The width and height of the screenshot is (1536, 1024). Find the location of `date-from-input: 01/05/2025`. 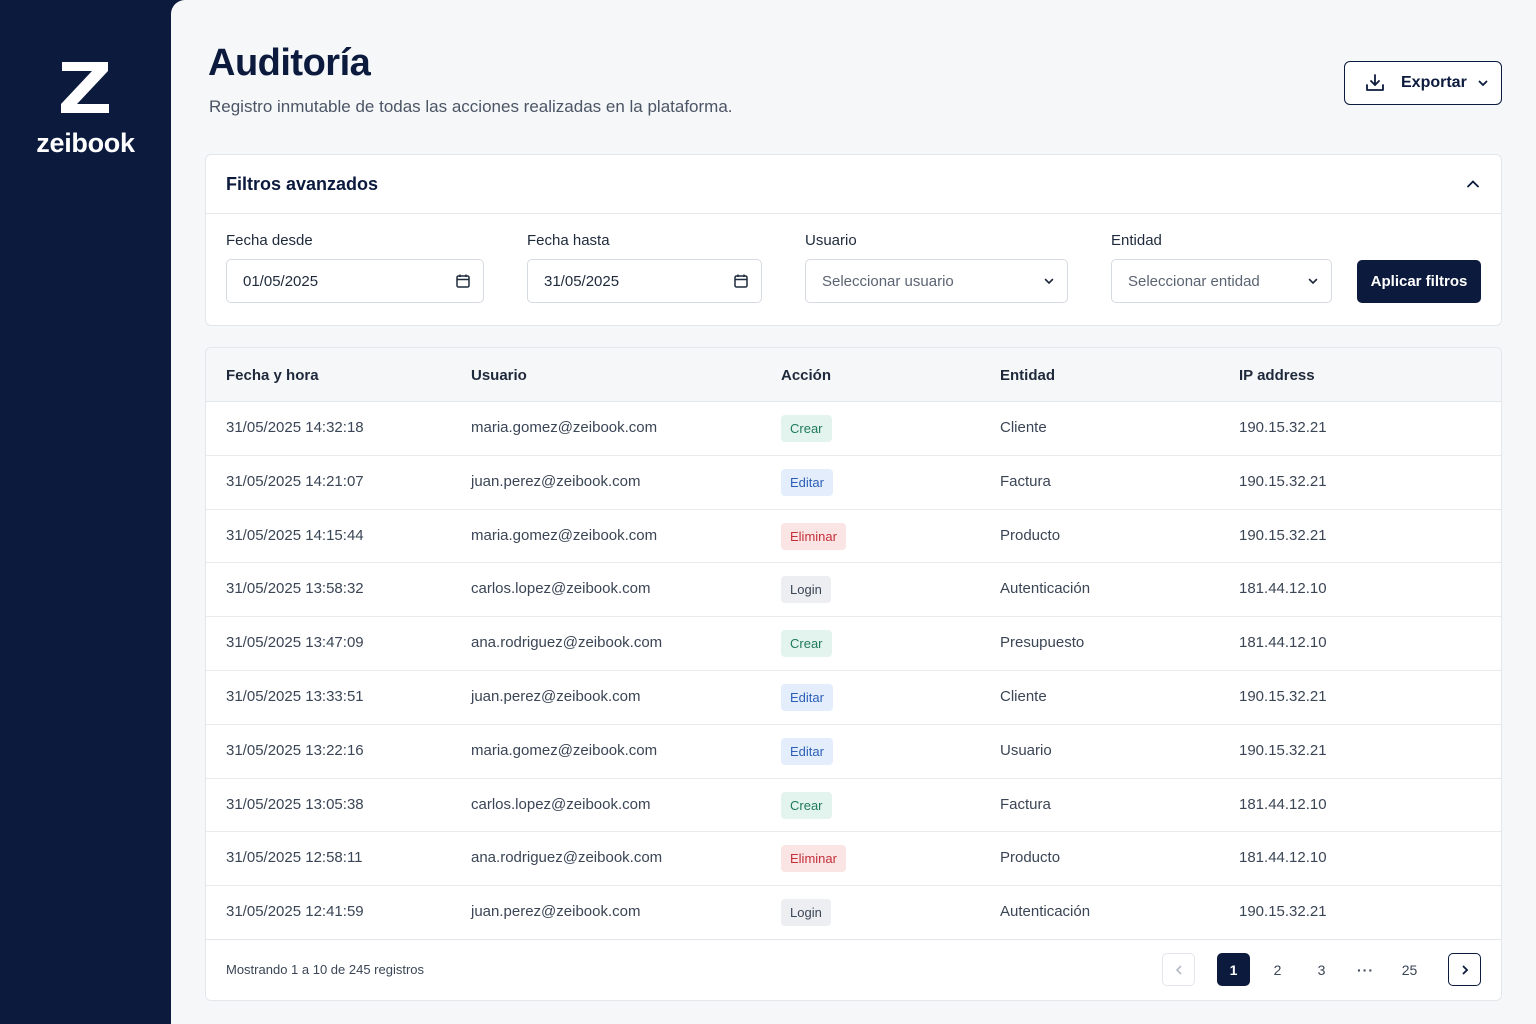

date-from-input: 01/05/2025 is located at coordinates (355, 281).